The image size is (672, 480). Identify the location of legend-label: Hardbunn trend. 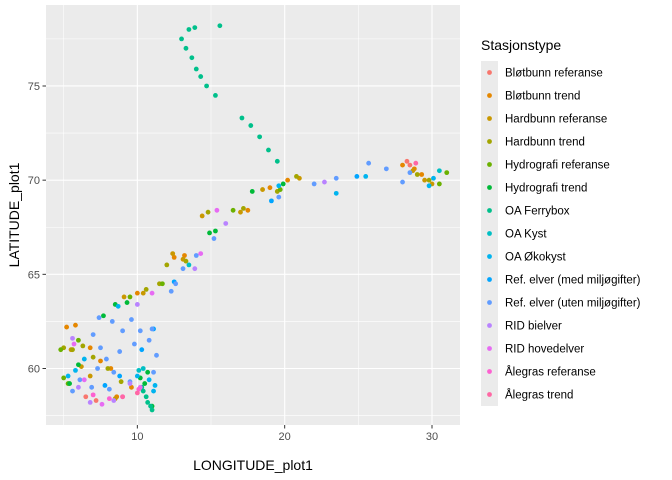
(545, 143).